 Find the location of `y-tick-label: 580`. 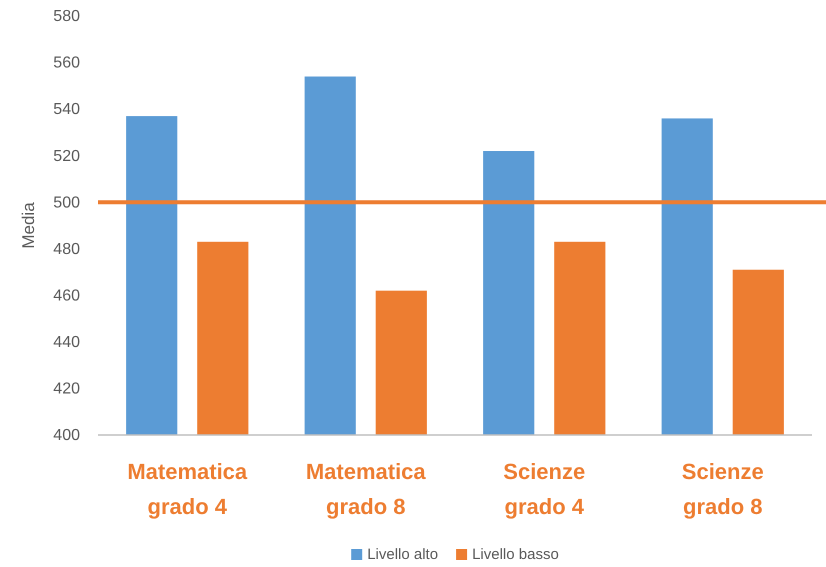

y-tick-label: 580 is located at coordinates (66, 17).